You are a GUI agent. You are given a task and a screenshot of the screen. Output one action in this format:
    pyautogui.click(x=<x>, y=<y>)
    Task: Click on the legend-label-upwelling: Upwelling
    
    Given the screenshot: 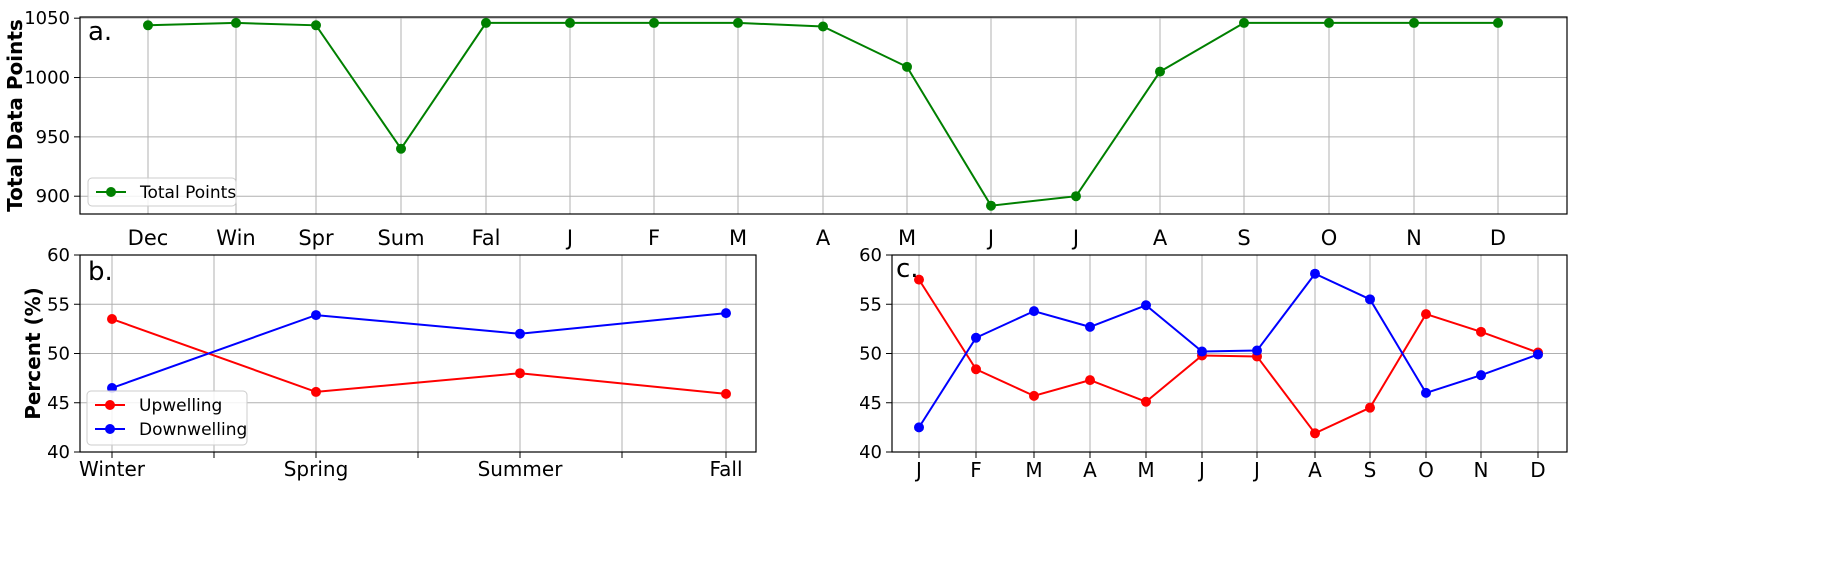 What is the action you would take?
    pyautogui.click(x=180, y=406)
    